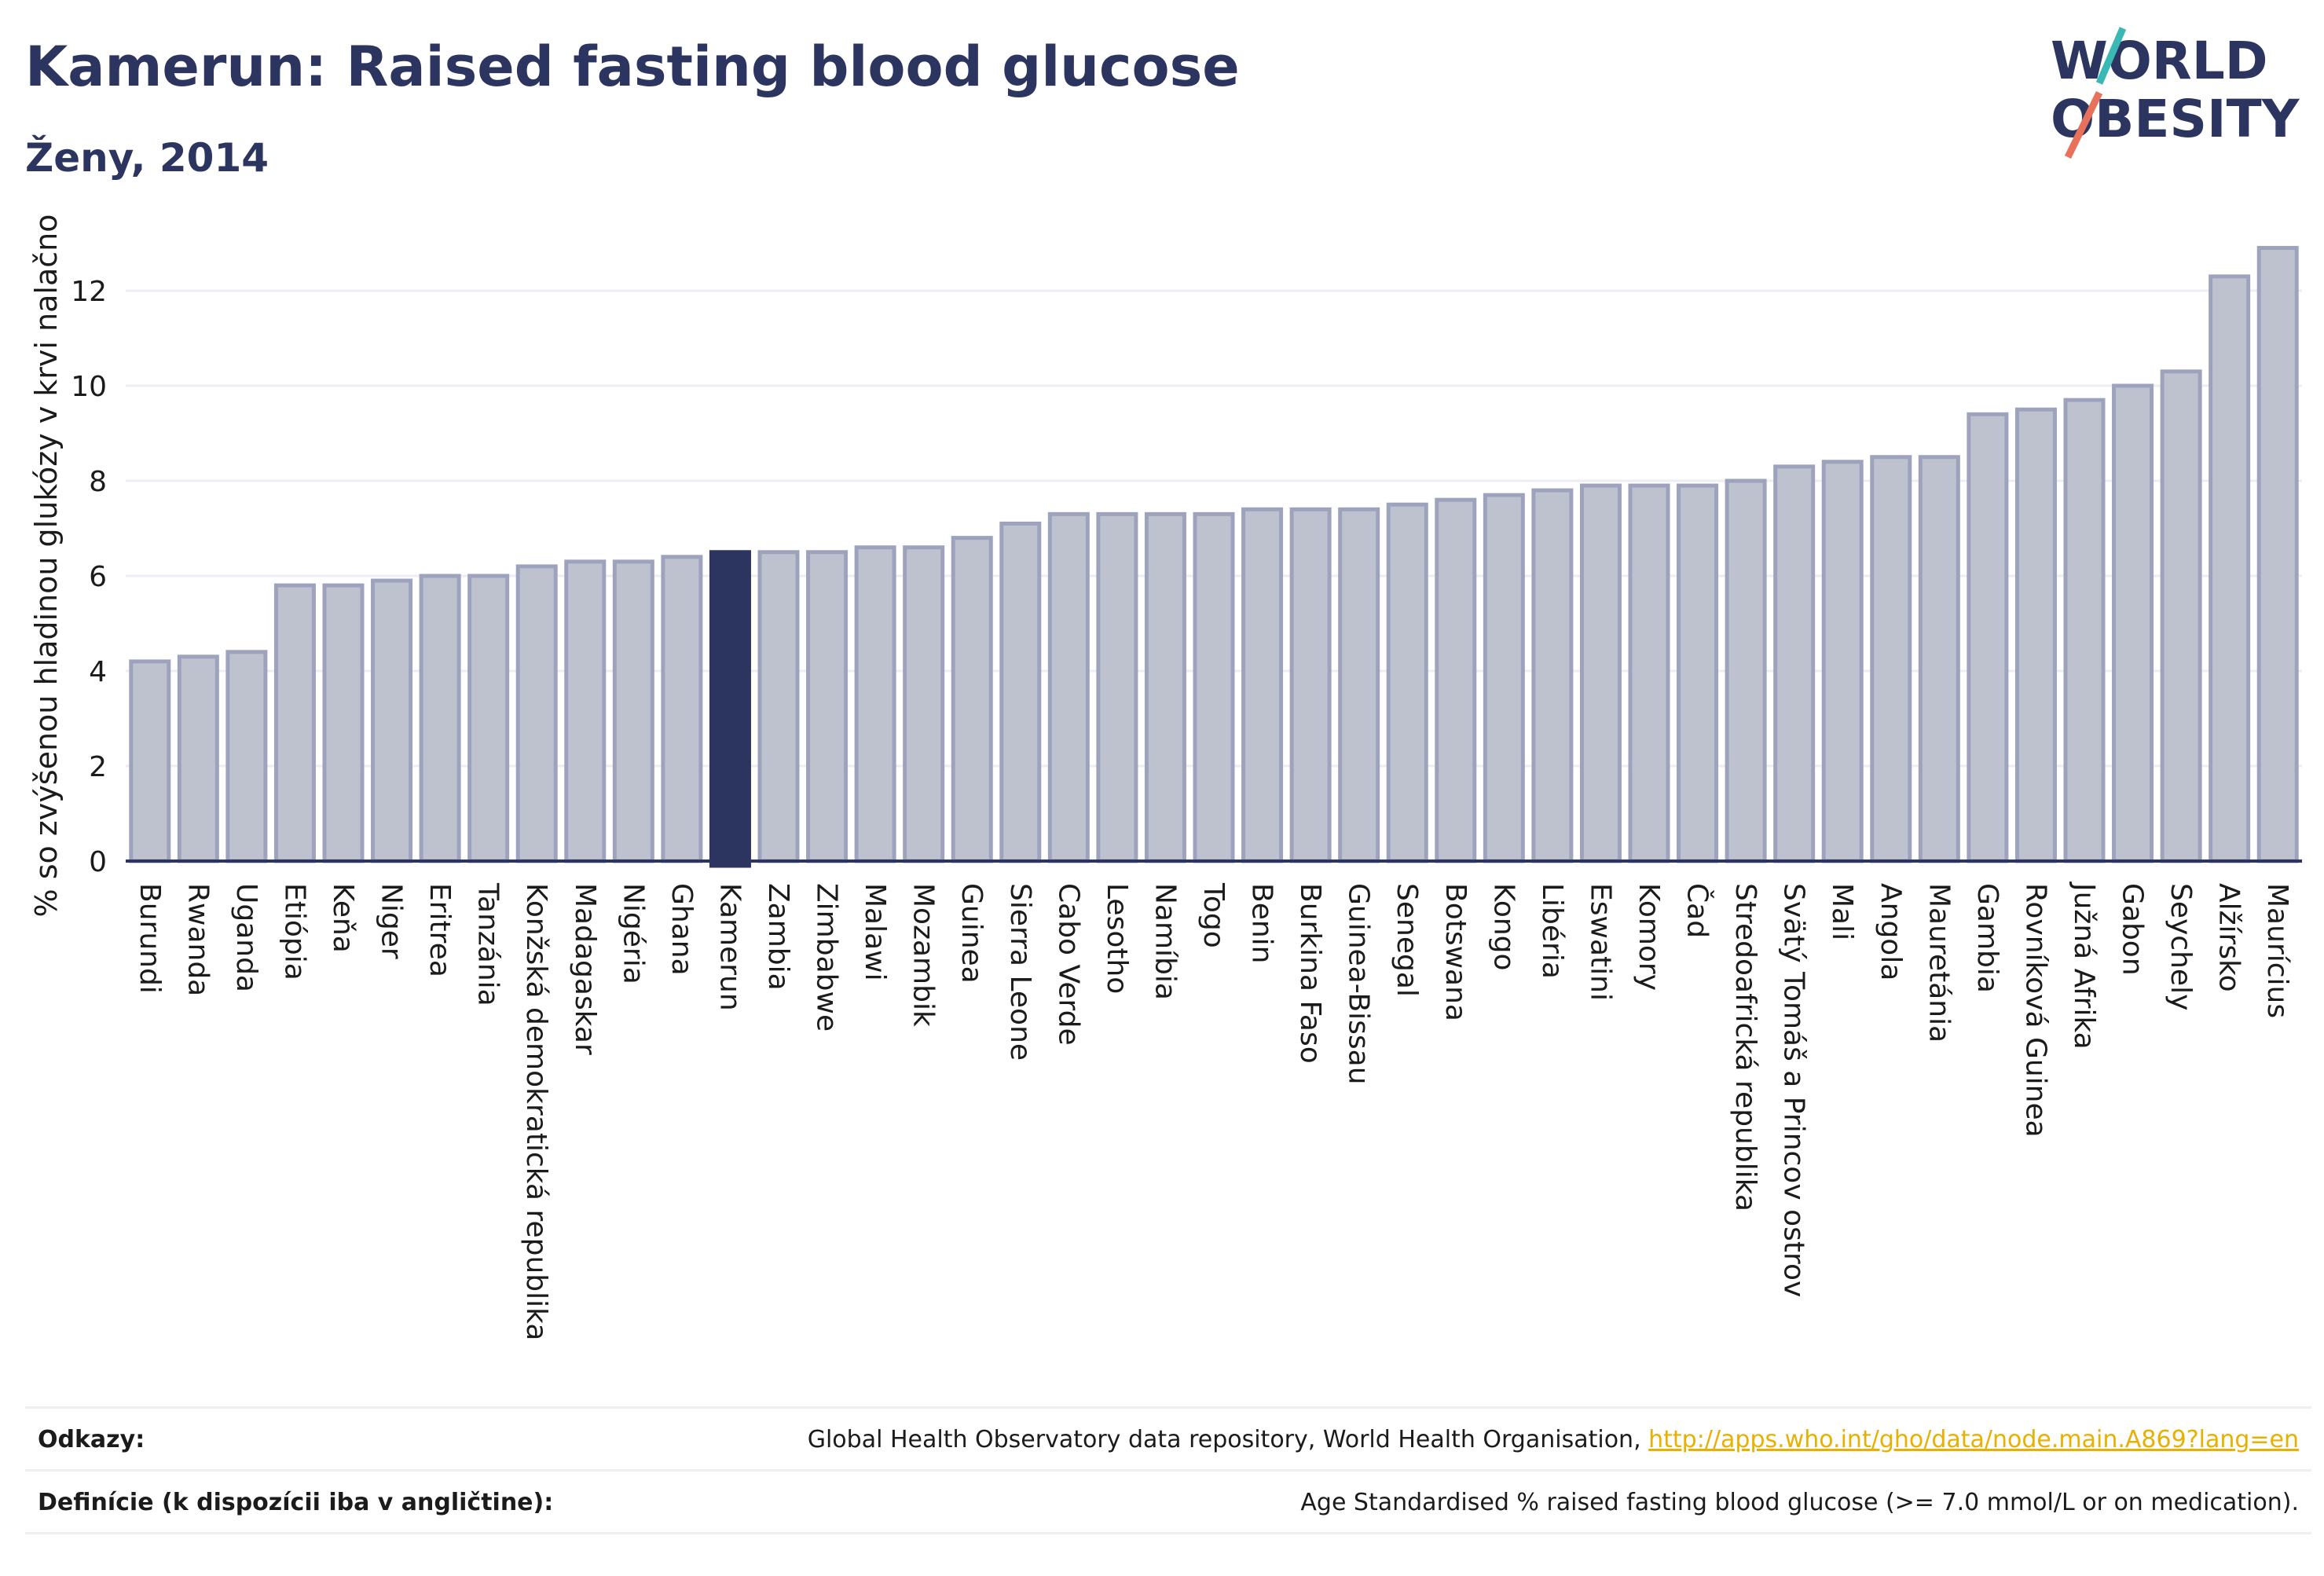 Image resolution: width=2324 pixels, height=1576 pixels. I want to click on x-tick-label-42: Seychely, so click(2181, 946).